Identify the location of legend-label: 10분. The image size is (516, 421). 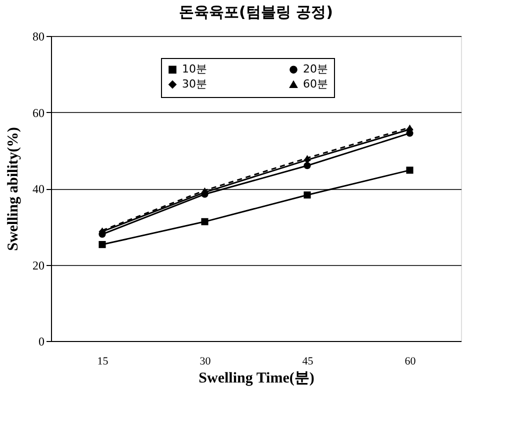
(194, 69).